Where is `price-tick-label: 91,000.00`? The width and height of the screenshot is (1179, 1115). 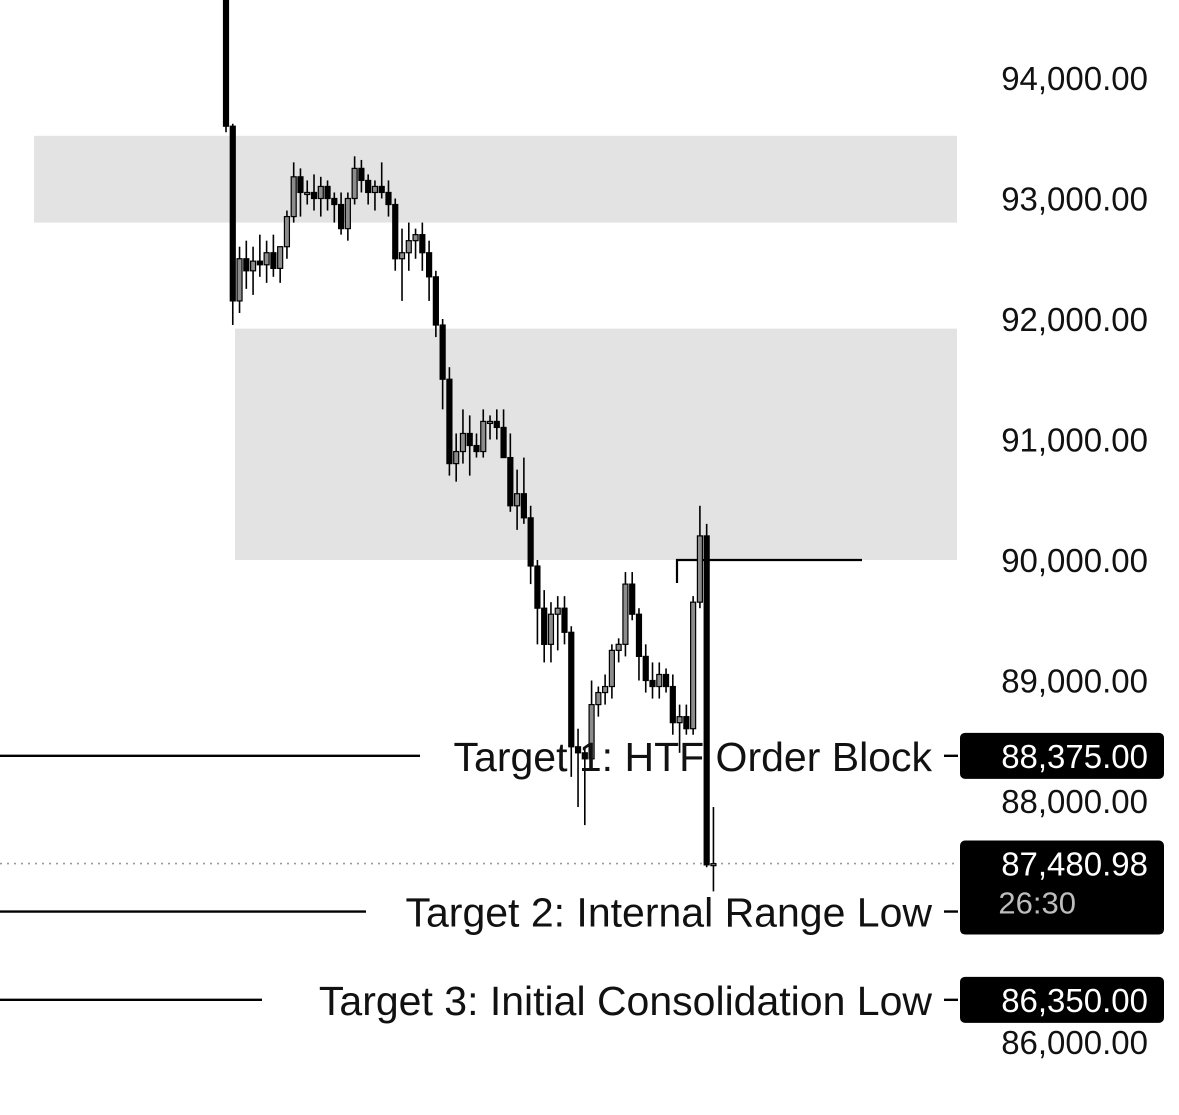 price-tick-label: 91,000.00 is located at coordinates (1074, 440).